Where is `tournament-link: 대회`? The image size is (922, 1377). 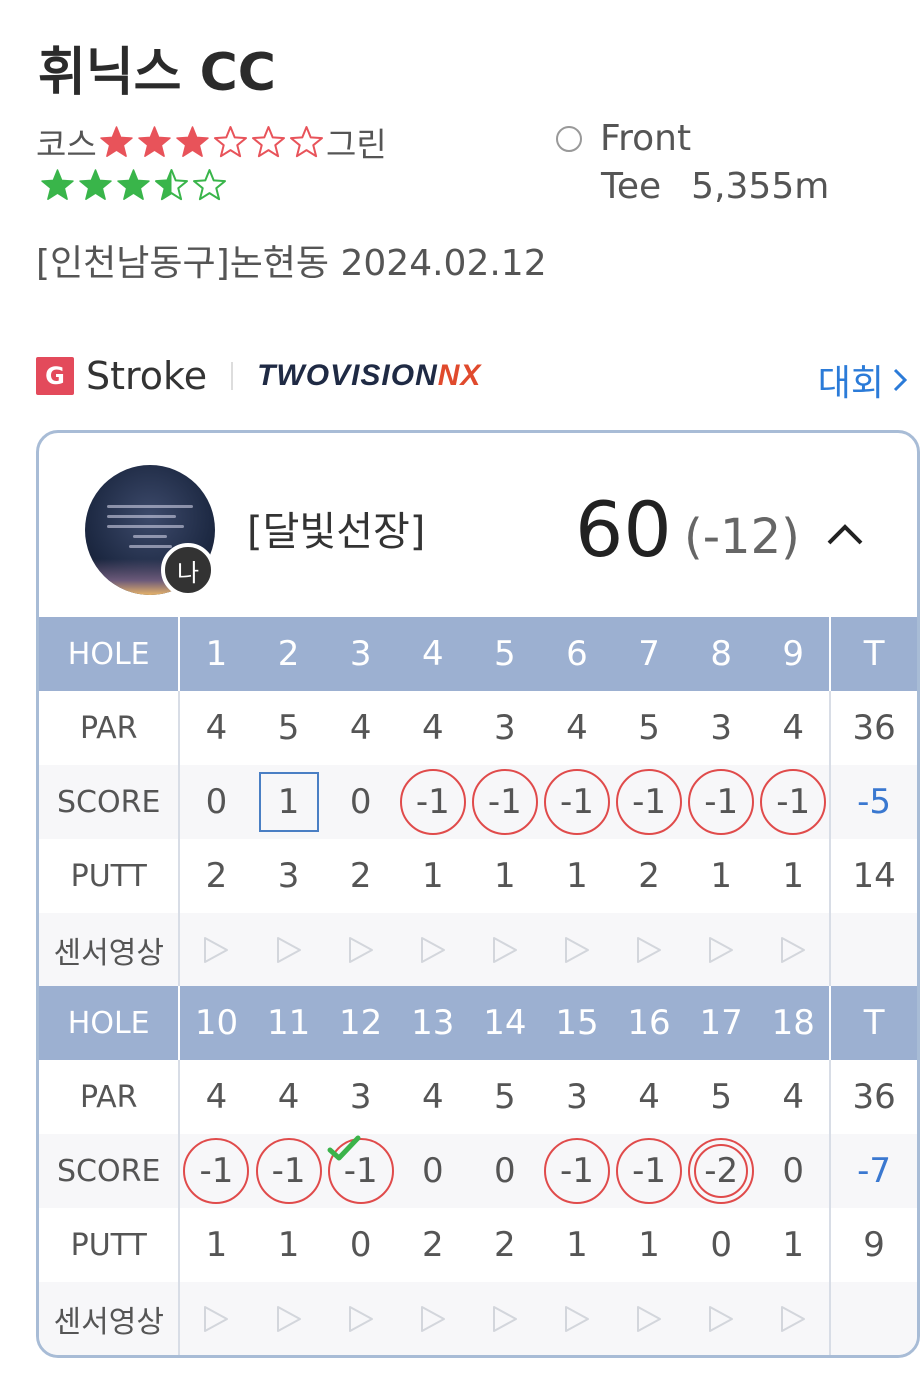 tournament-link: 대회 is located at coordinates (863, 380).